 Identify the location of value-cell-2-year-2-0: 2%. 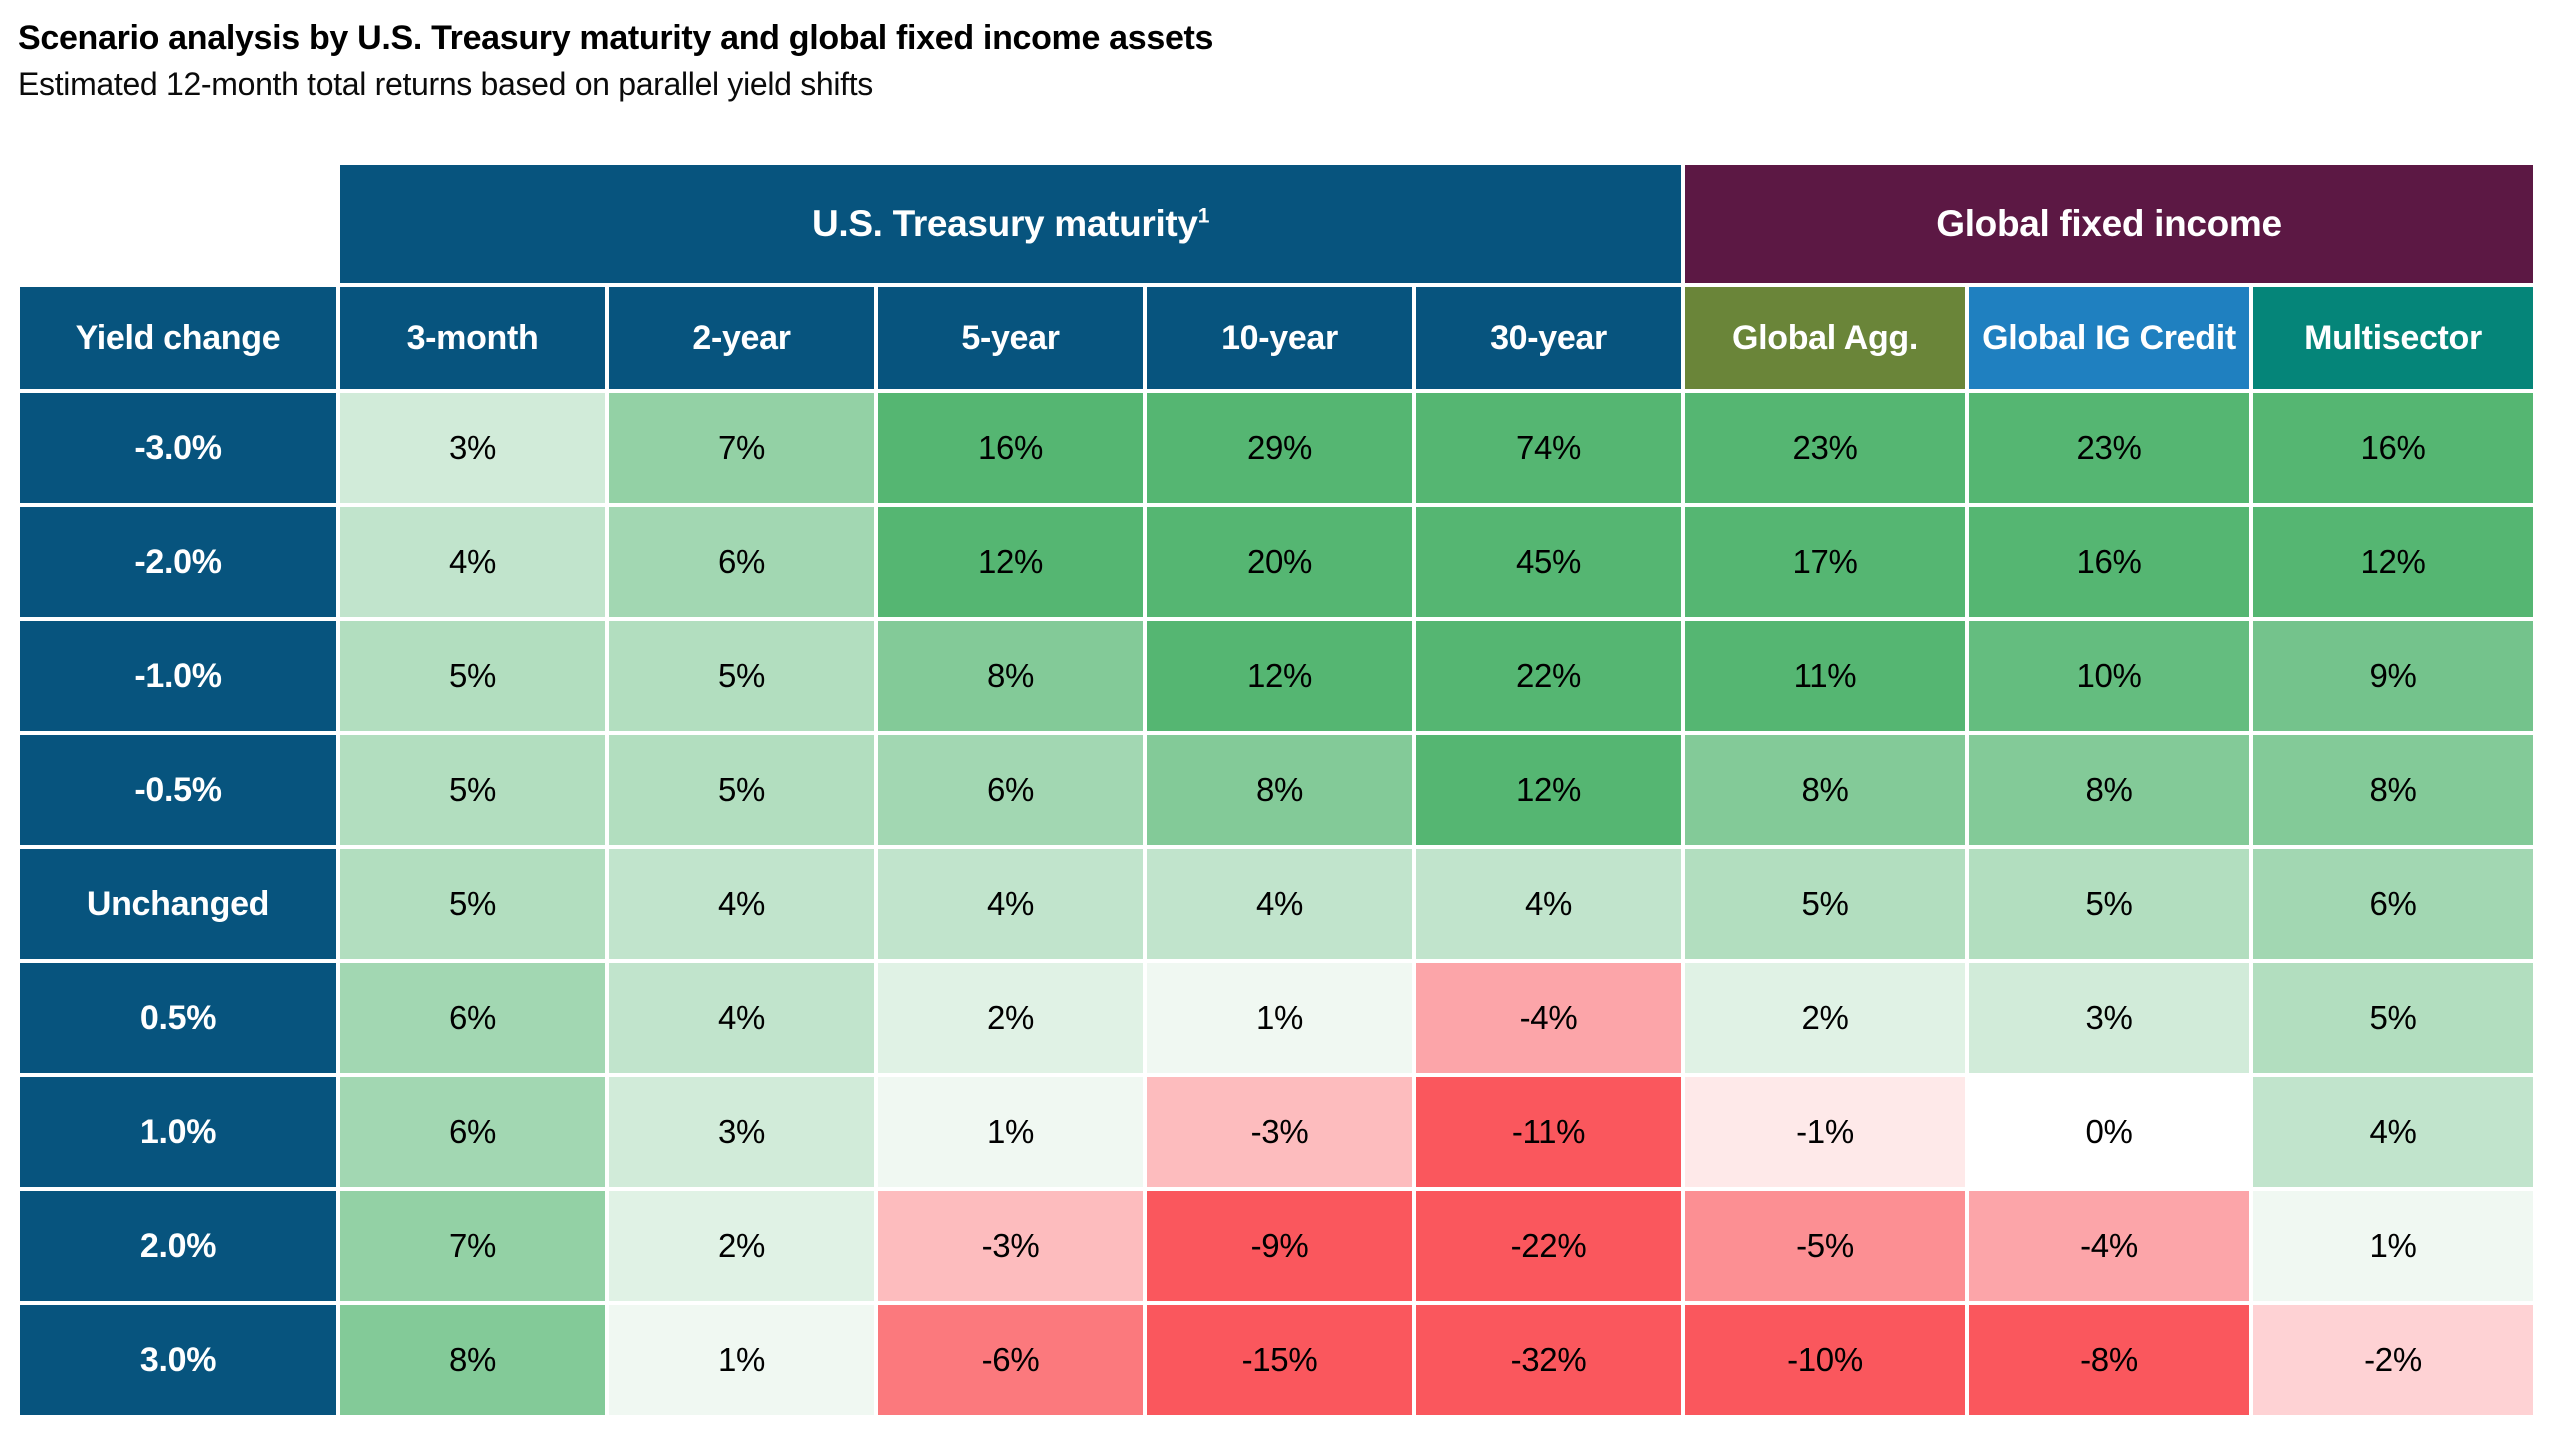
(741, 1246).